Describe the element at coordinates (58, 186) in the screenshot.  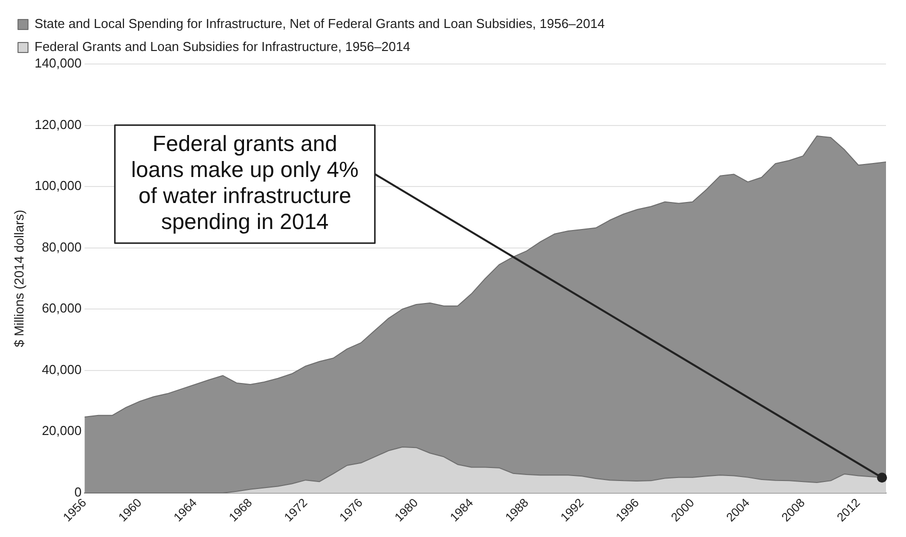
I see `y-tick-label: 100,000` at that location.